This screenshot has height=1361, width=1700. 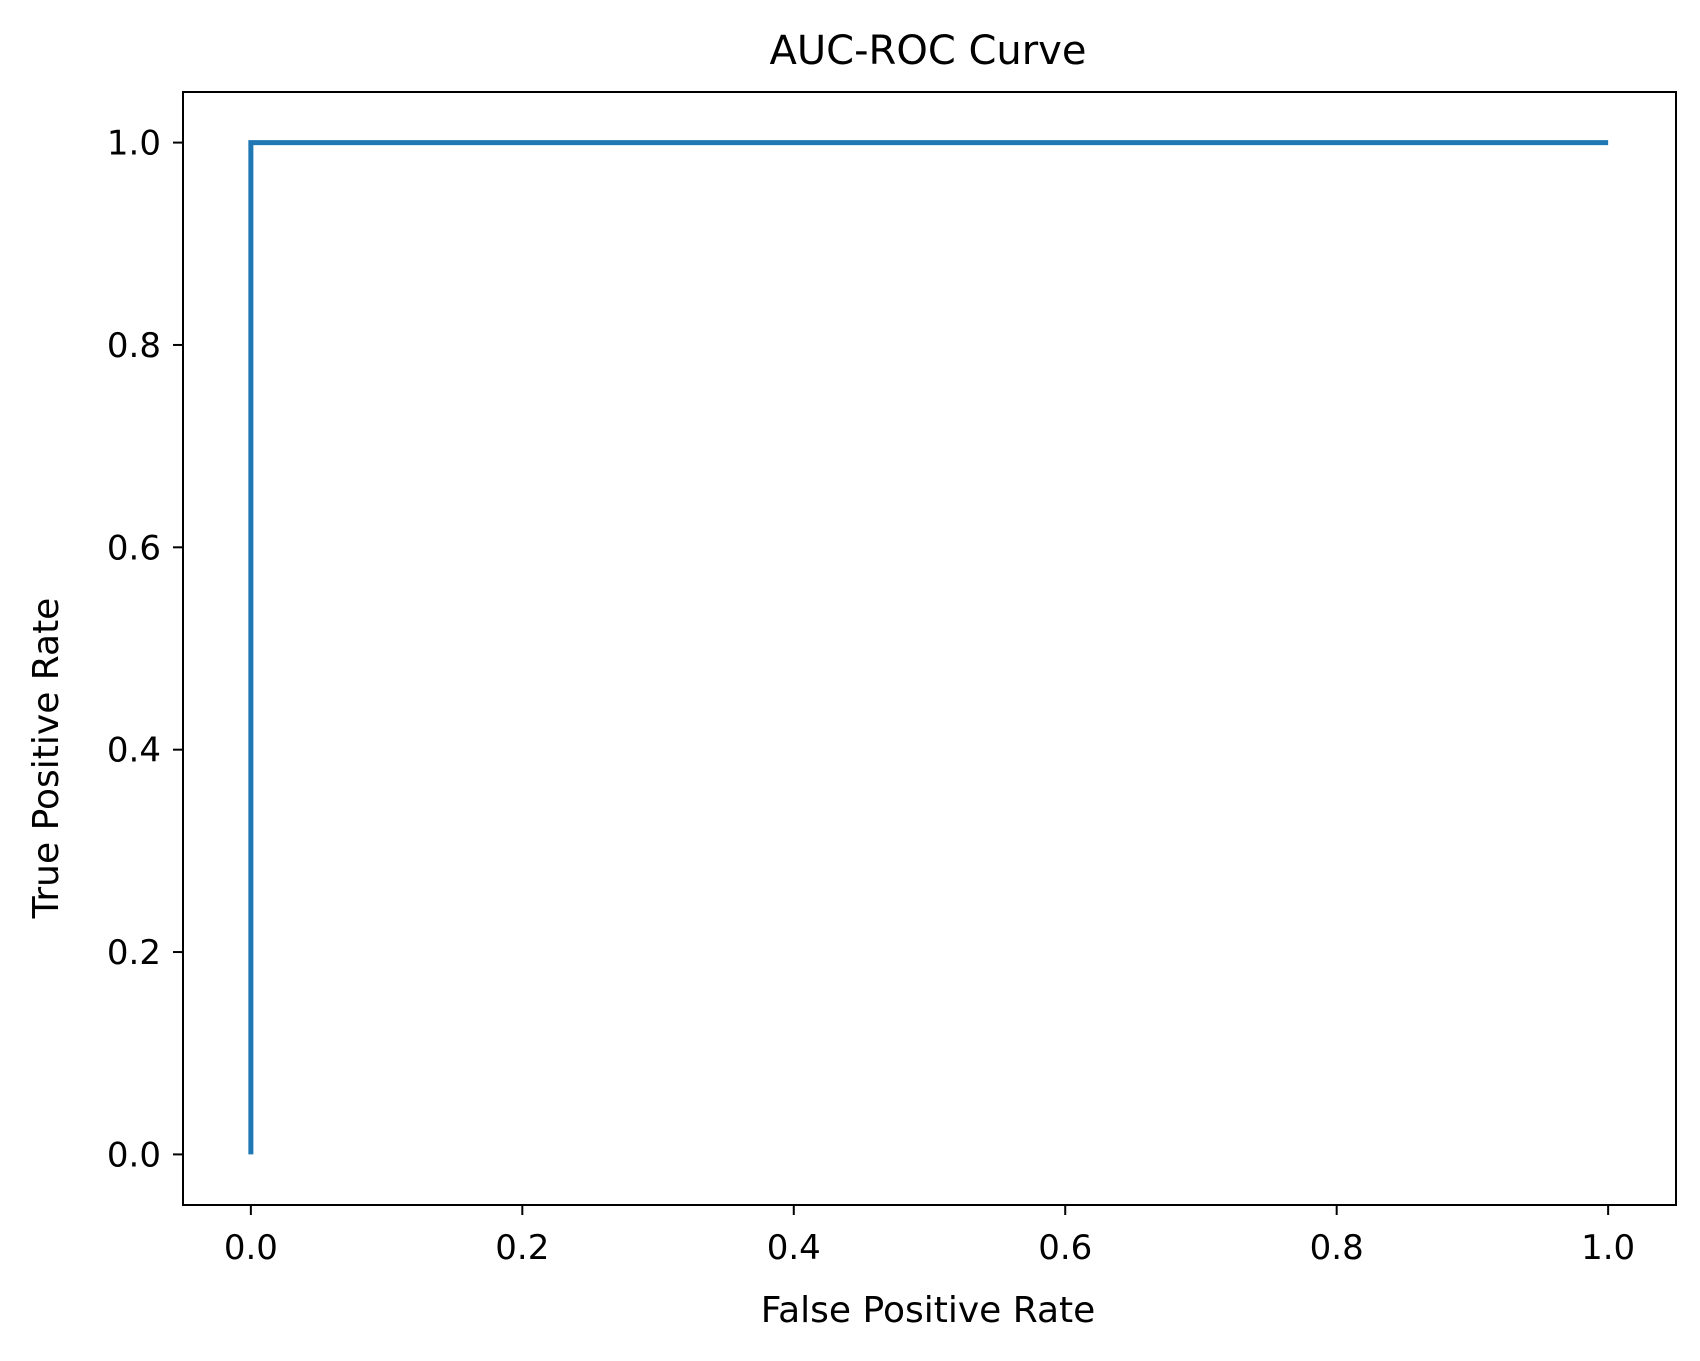 I want to click on y-tick-label: 0.2, so click(x=134, y=953).